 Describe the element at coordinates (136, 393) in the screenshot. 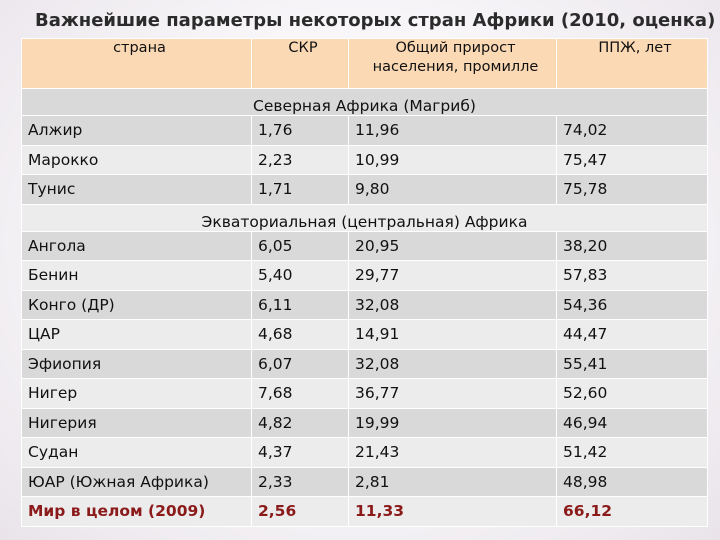

I see `cell-country: Нигер` at that location.